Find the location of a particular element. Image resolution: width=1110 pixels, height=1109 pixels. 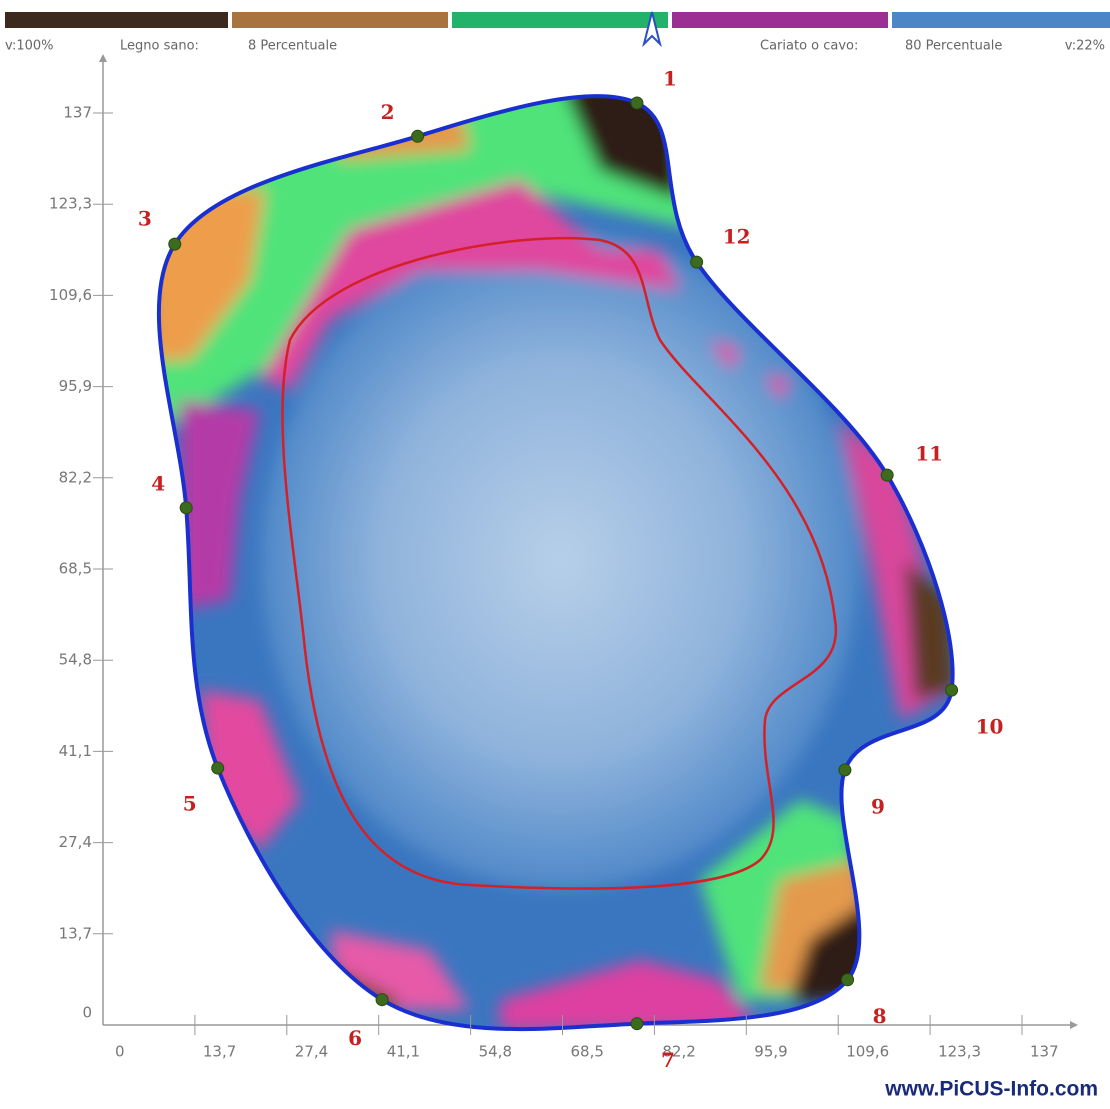

x-tick-label: 109,6 is located at coordinates (867, 1052).